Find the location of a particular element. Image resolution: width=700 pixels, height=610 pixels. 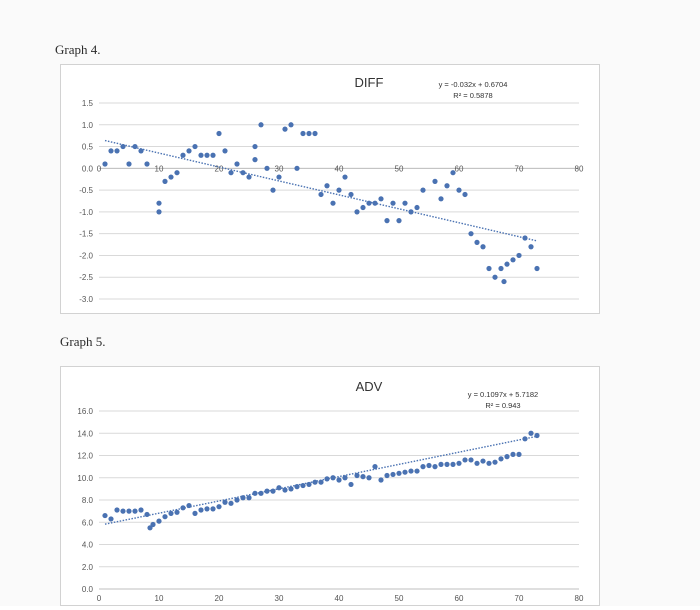

x-tick-label: 80 is located at coordinates (579, 598).